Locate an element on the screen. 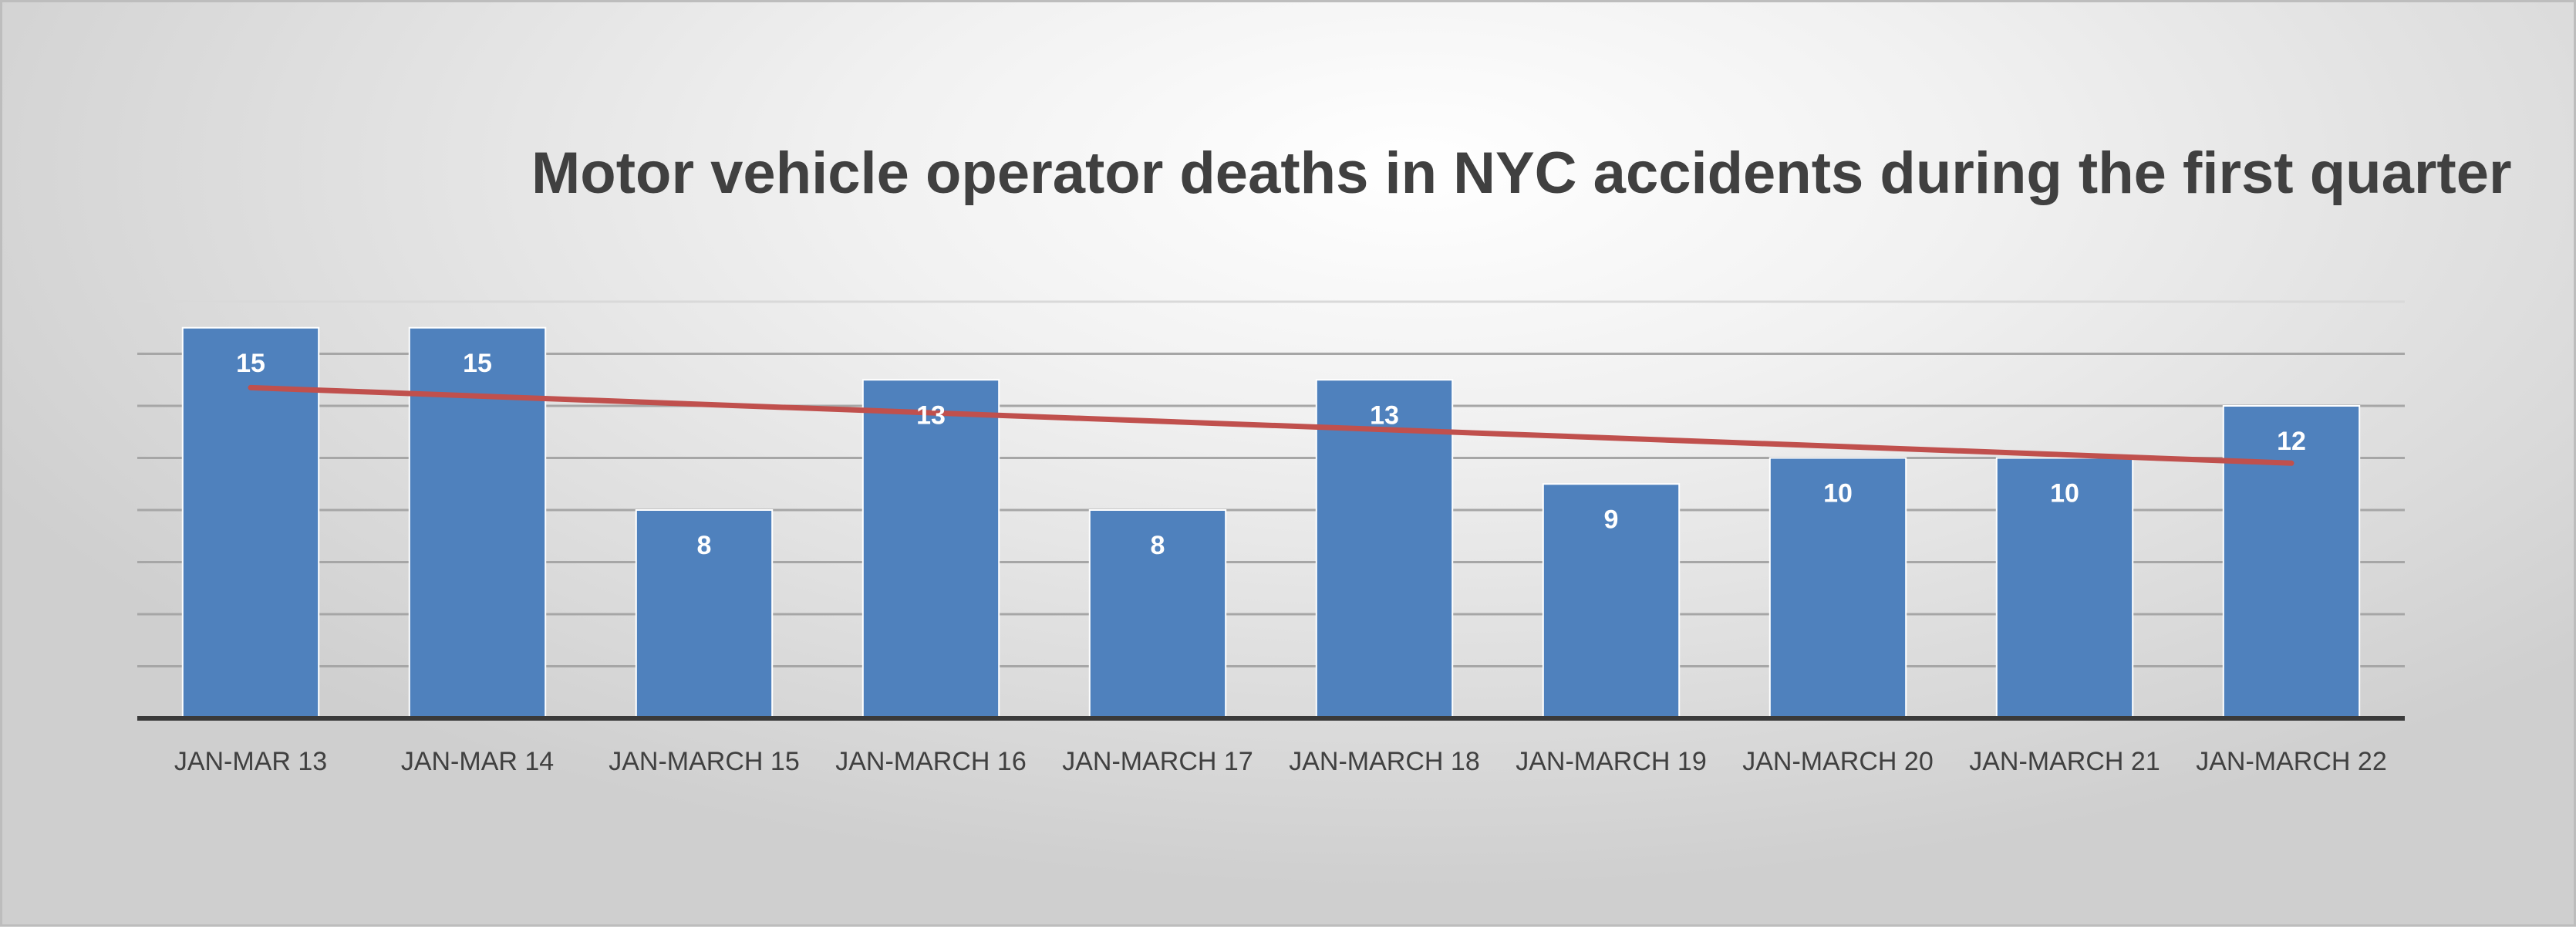  trendline-line is located at coordinates (1271, 425).